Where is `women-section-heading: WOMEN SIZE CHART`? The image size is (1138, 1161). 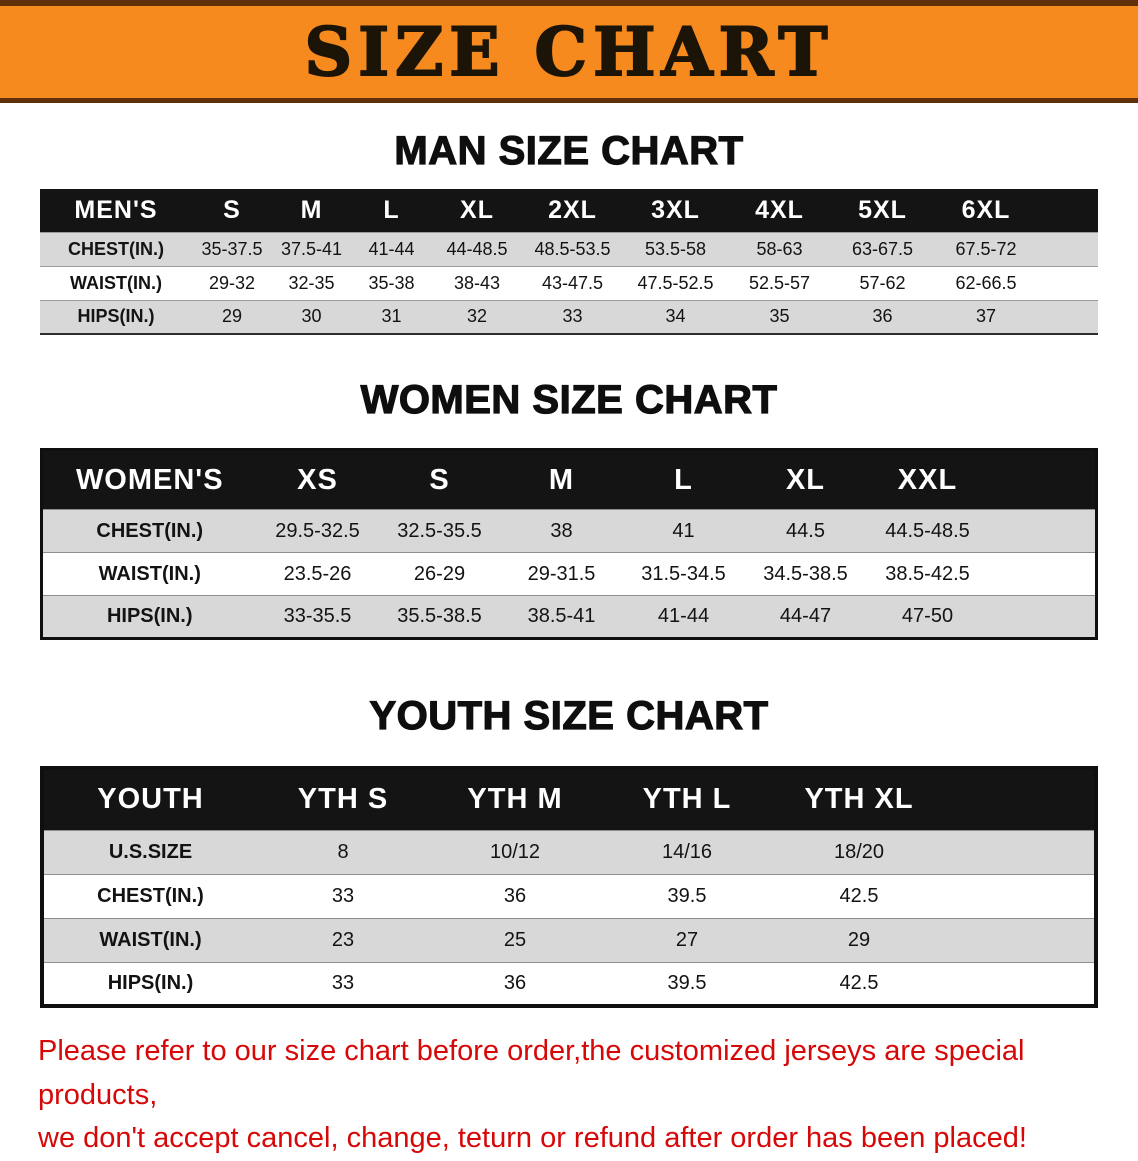
women-section-heading: WOMEN SIZE CHART is located at coordinates (569, 399).